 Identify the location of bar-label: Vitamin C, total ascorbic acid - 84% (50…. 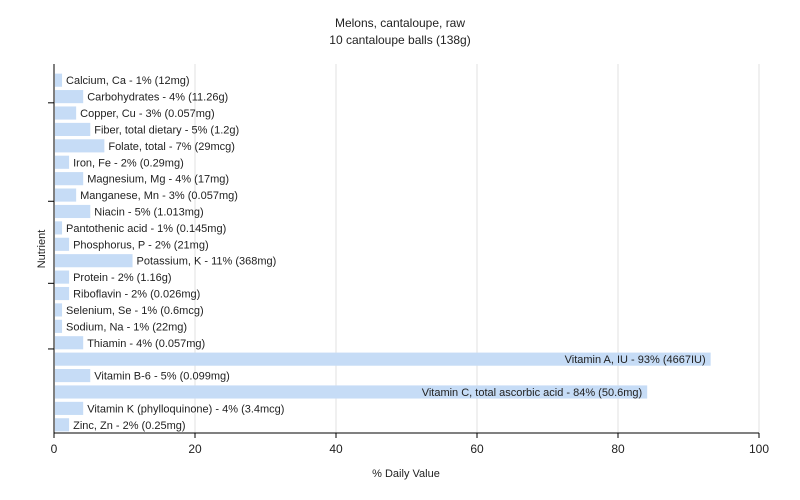
(532, 393).